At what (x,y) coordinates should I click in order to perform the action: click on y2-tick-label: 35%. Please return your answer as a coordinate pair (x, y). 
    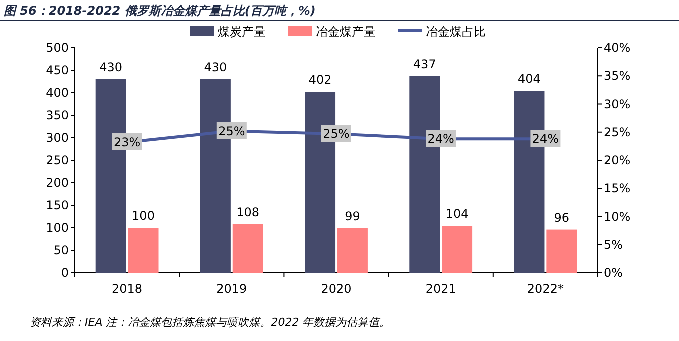
    Looking at the image, I should click on (617, 76).